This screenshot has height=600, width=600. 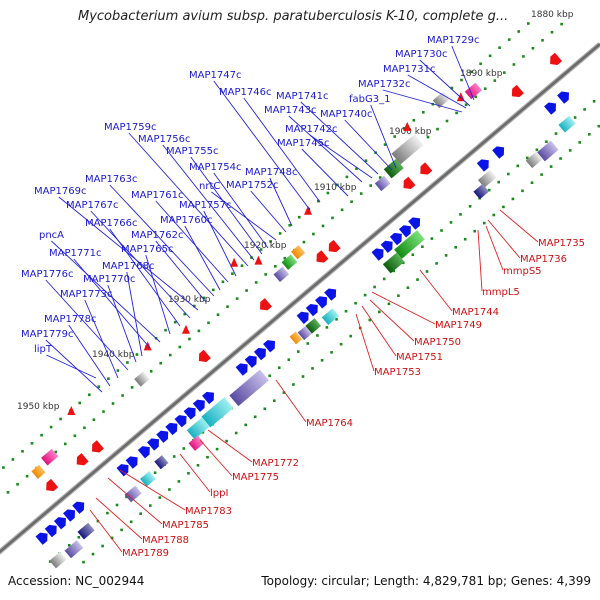 What do you see at coordinates (384, 84) in the screenshot?
I see `forward-gene-label: MAP1732c` at bounding box center [384, 84].